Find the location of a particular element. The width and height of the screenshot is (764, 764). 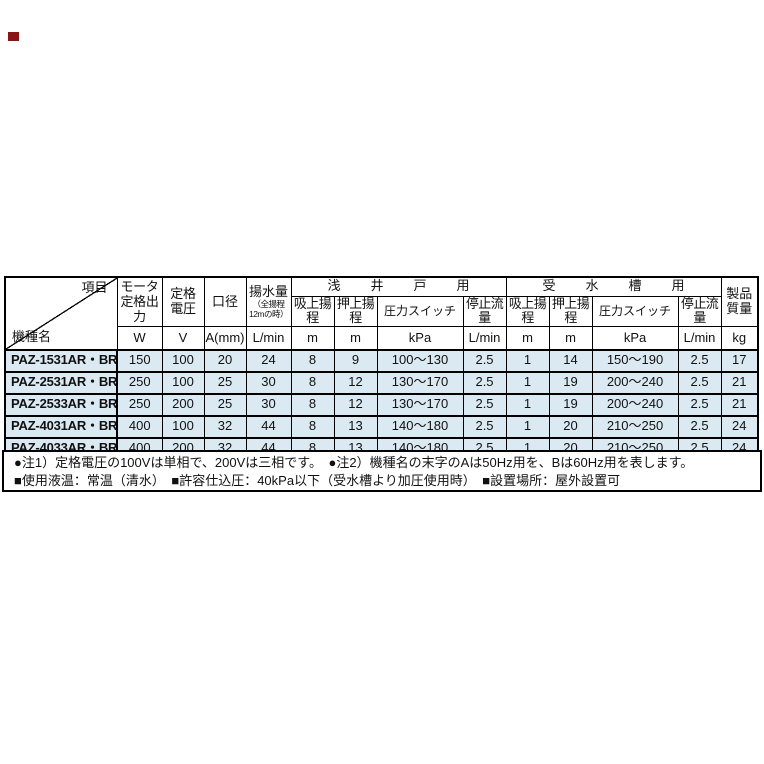

model-name: PAZ-2531AR・BR is located at coordinates (61, 382).